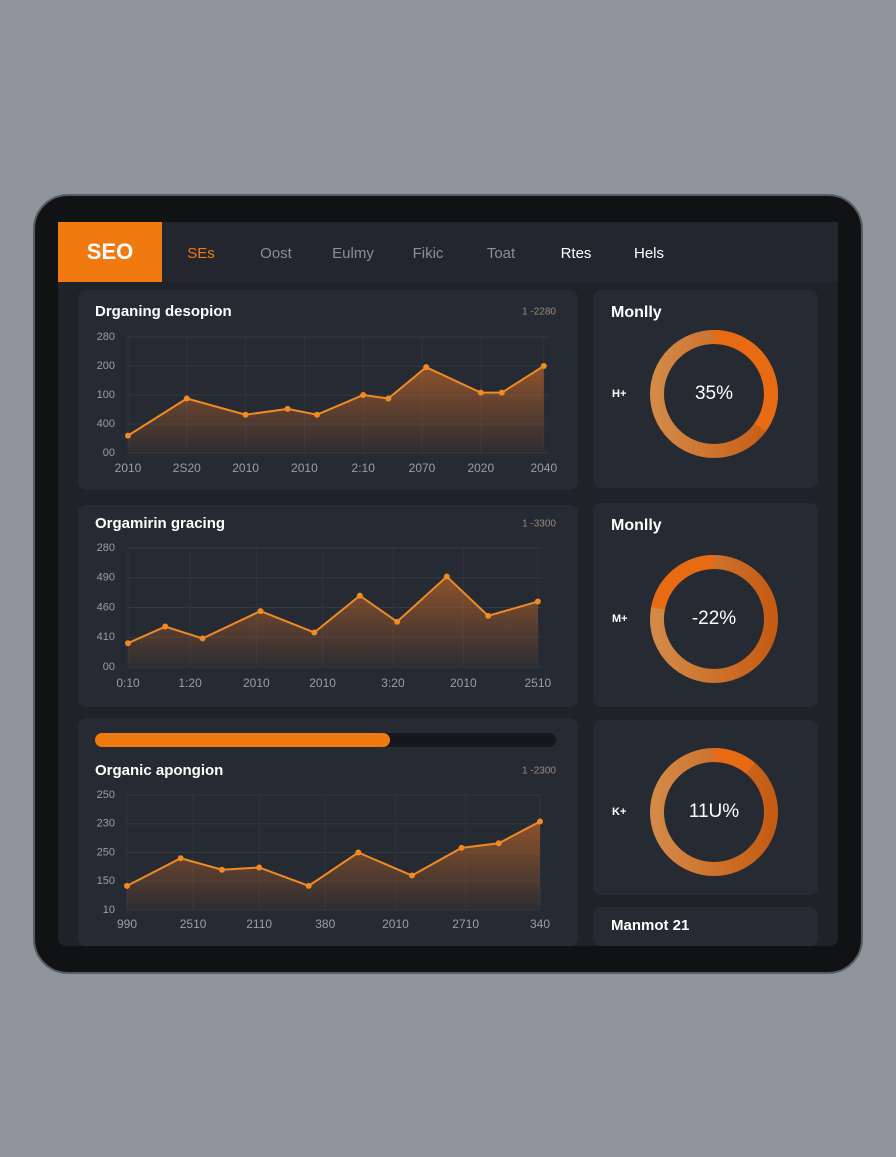 This screenshot has height=1157, width=896. Describe the element at coordinates (187, 468) in the screenshot. I see `x-tick-label: 2S20` at that location.